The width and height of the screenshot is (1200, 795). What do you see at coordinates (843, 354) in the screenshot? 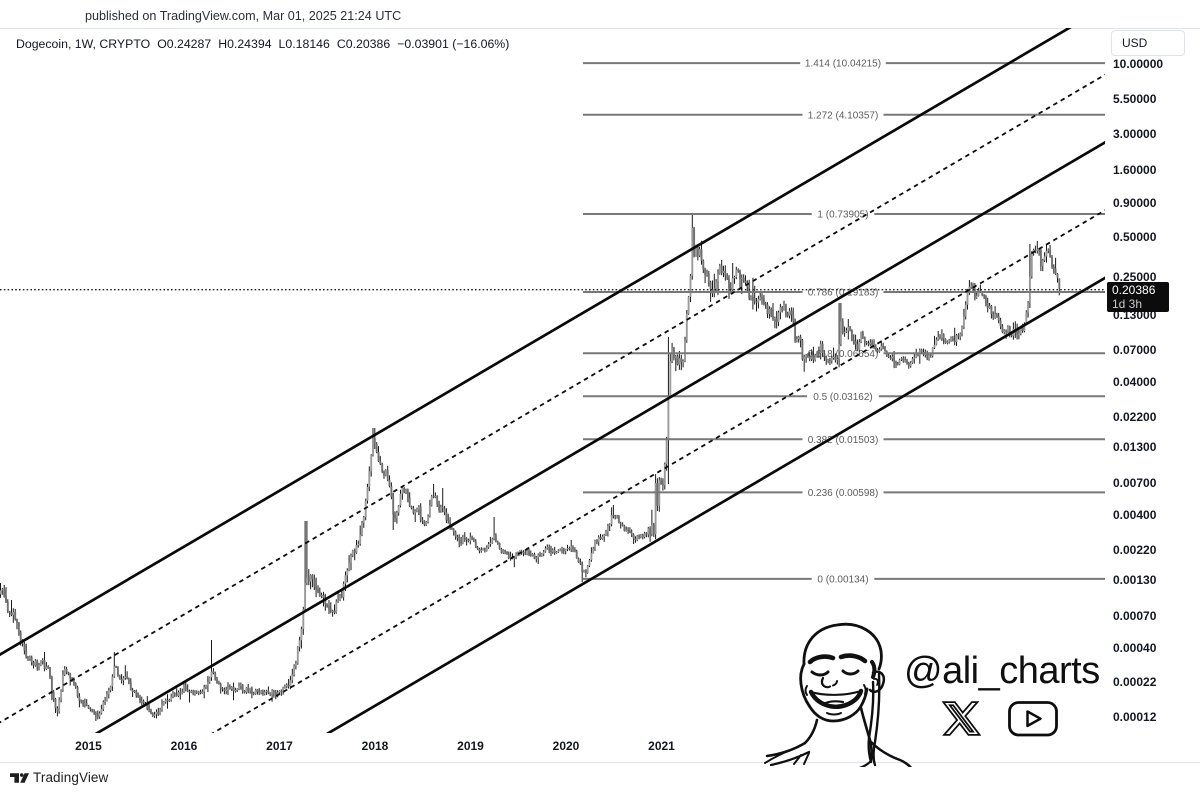
I see `svg-text: 0.618 (0.06654)` at bounding box center [843, 354].